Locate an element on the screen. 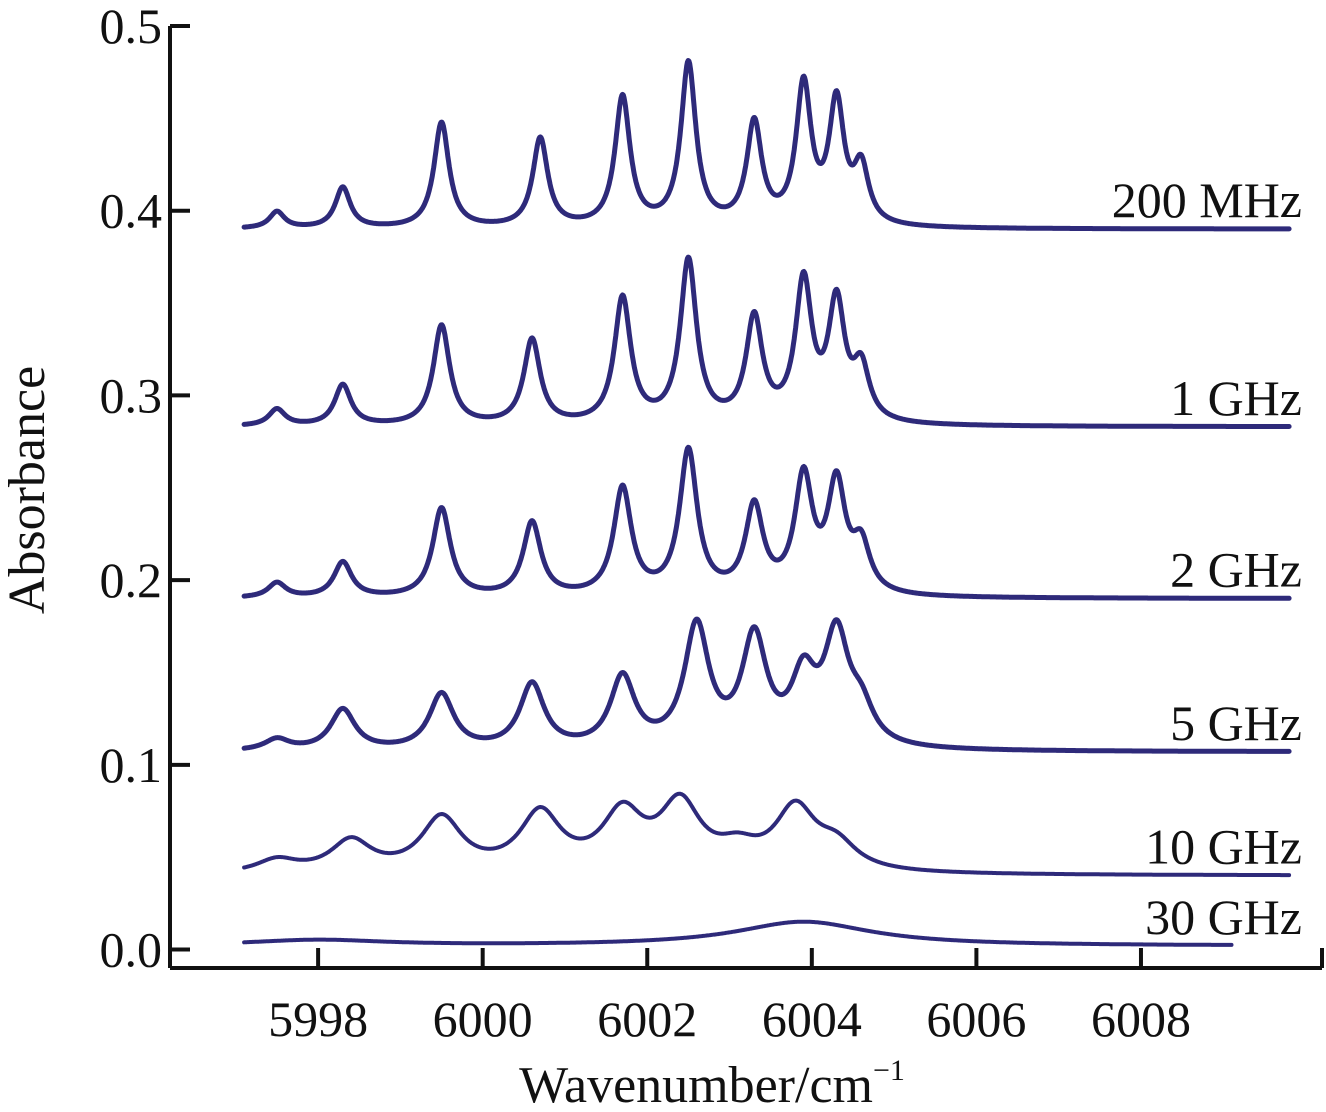  y-axis-title: Absorbance is located at coordinates (28, 490).